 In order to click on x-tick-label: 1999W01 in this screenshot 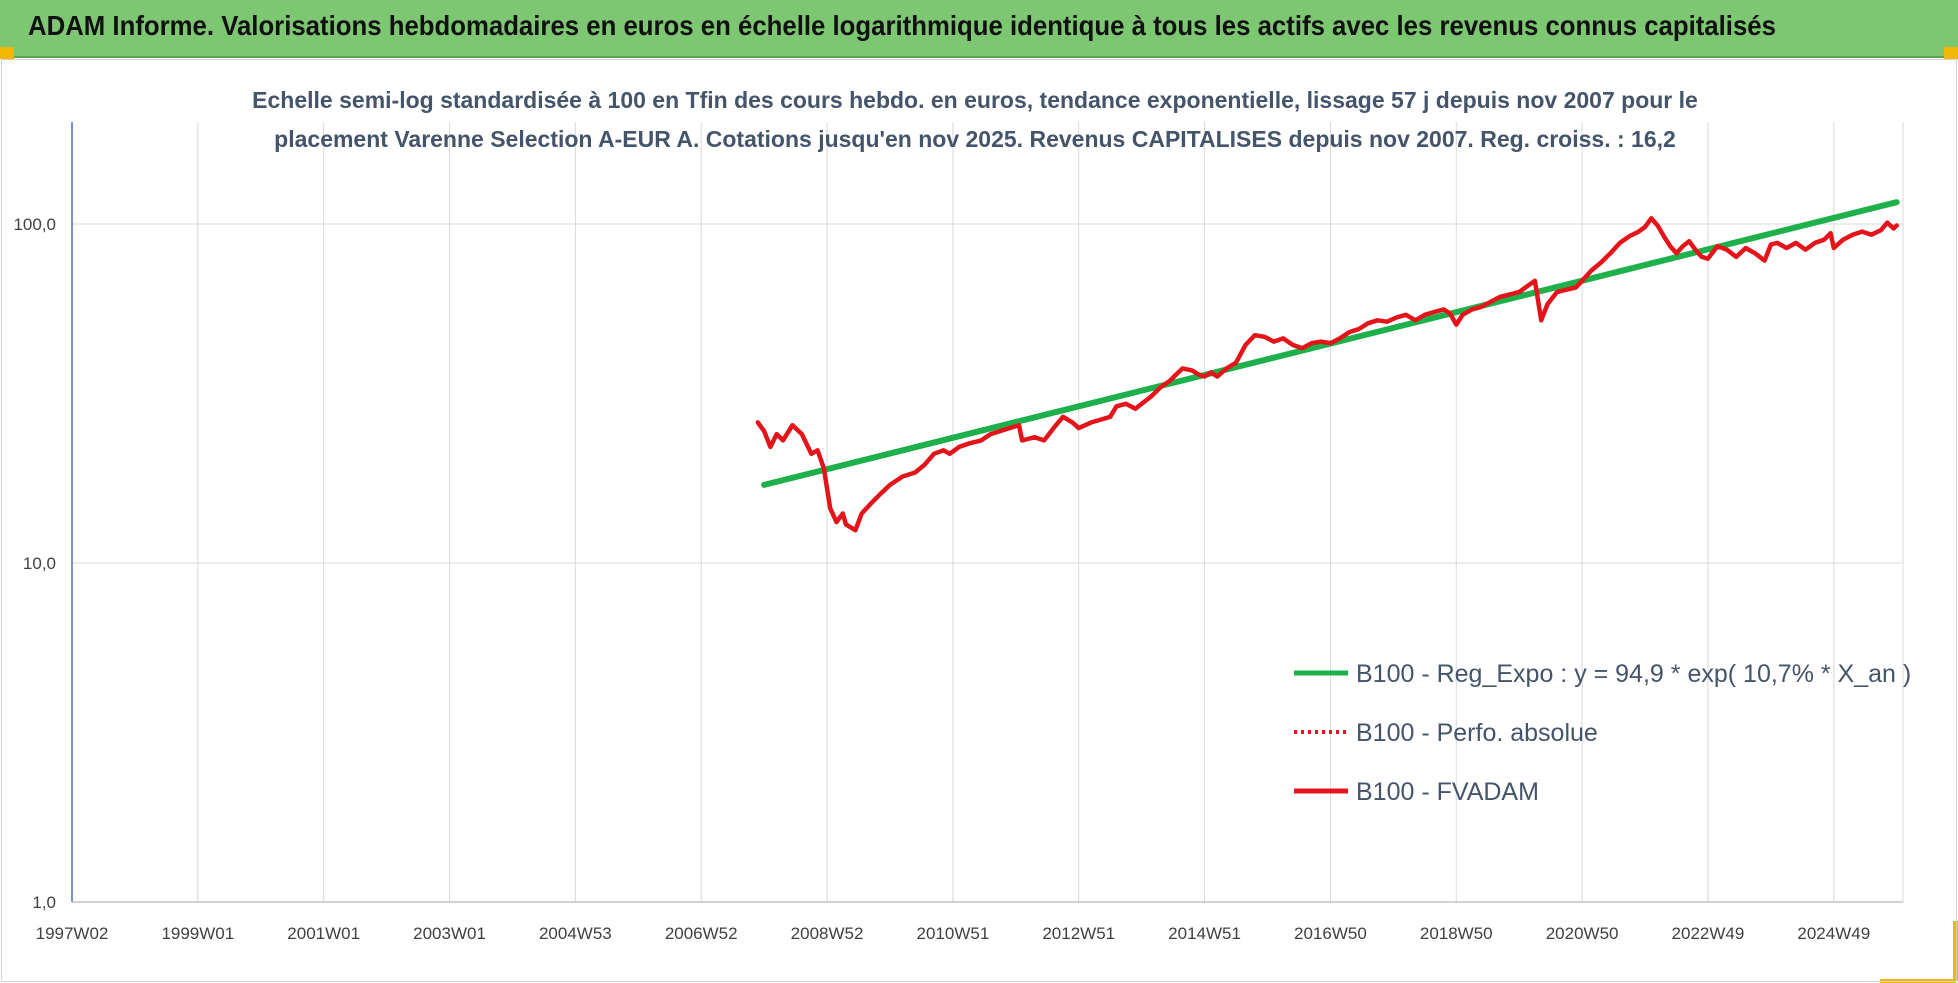, I will do `click(197, 933)`.